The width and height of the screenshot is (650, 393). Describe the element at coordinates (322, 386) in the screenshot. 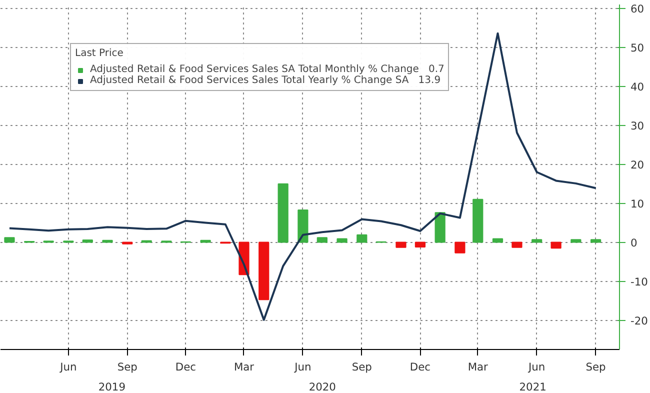

I see `text: 2020` at that location.